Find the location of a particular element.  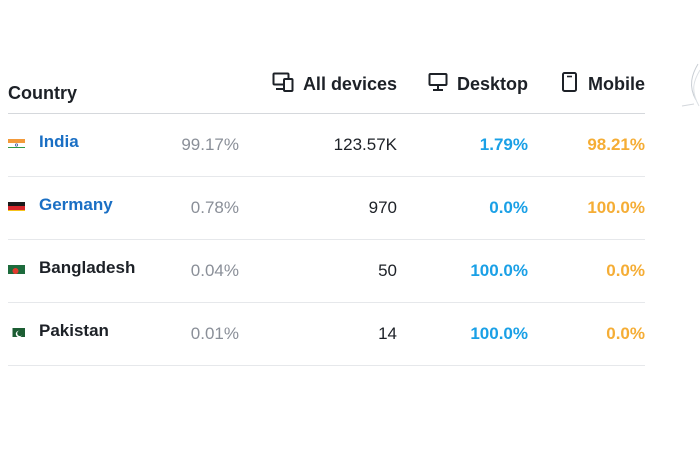

country-bangladesh: Bangladesh is located at coordinates (71, 268).